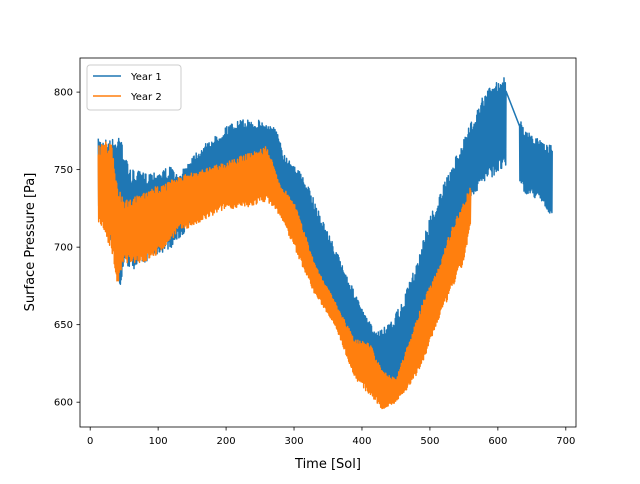 The height and width of the screenshot is (484, 640). I want to click on x-tick-label: 500, so click(429, 441).